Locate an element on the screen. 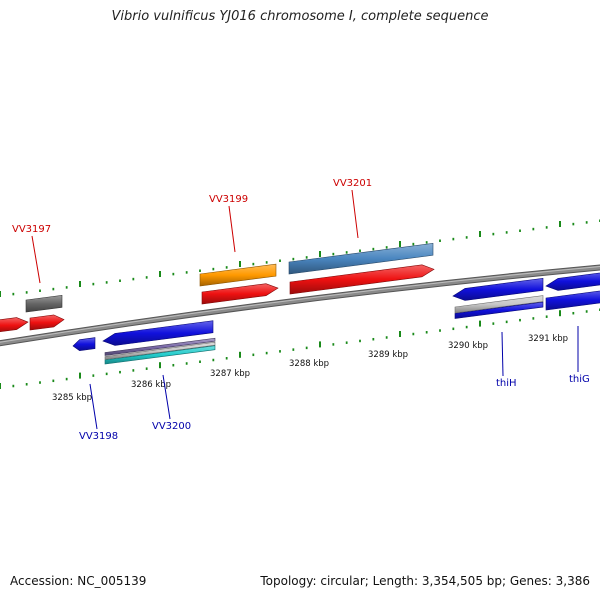 The width and height of the screenshot is (600, 600). gene-label-reverse: thiH is located at coordinates (506, 383).